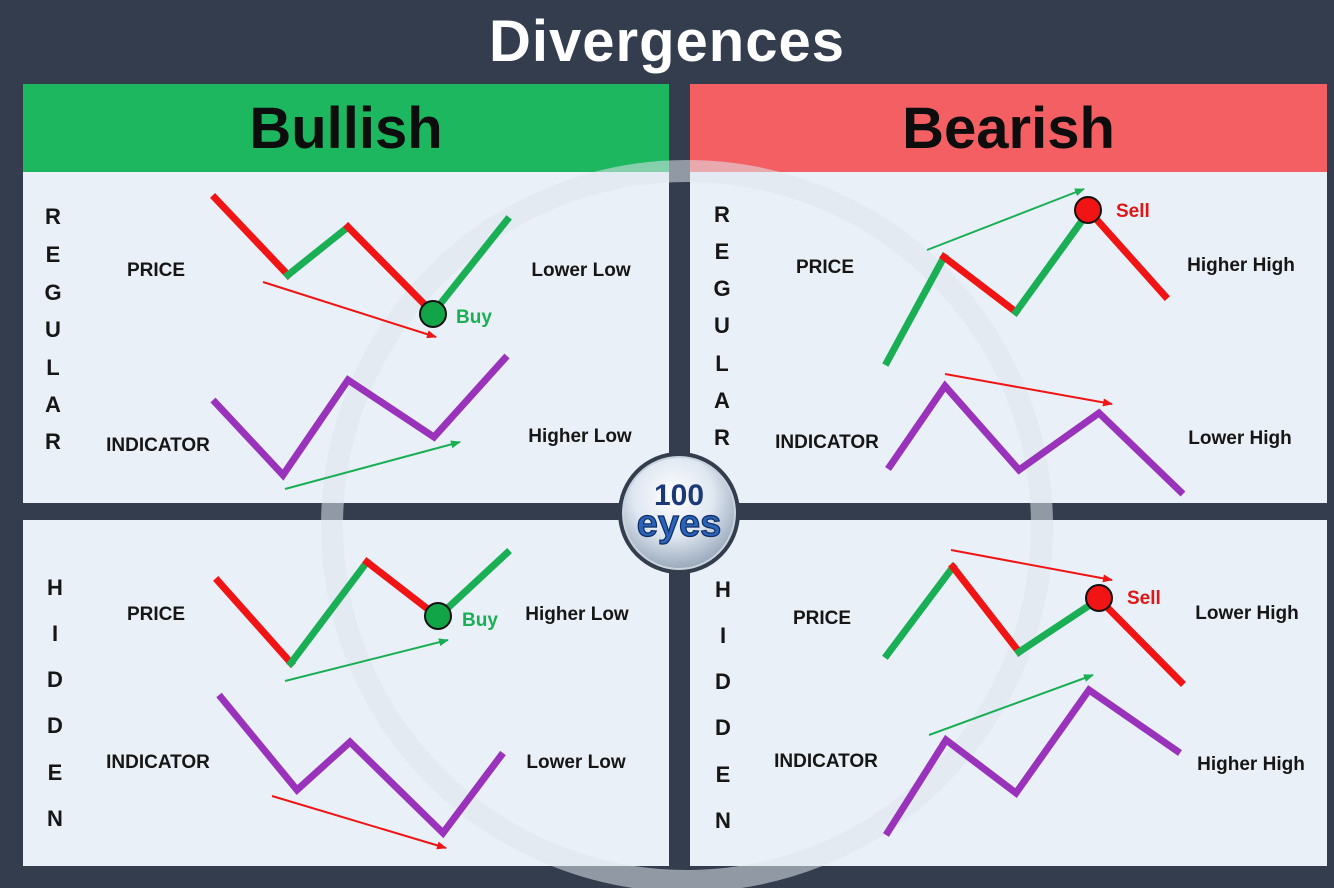  I want to click on side-label-bullish-regular: R E G U L A R, so click(52, 329).